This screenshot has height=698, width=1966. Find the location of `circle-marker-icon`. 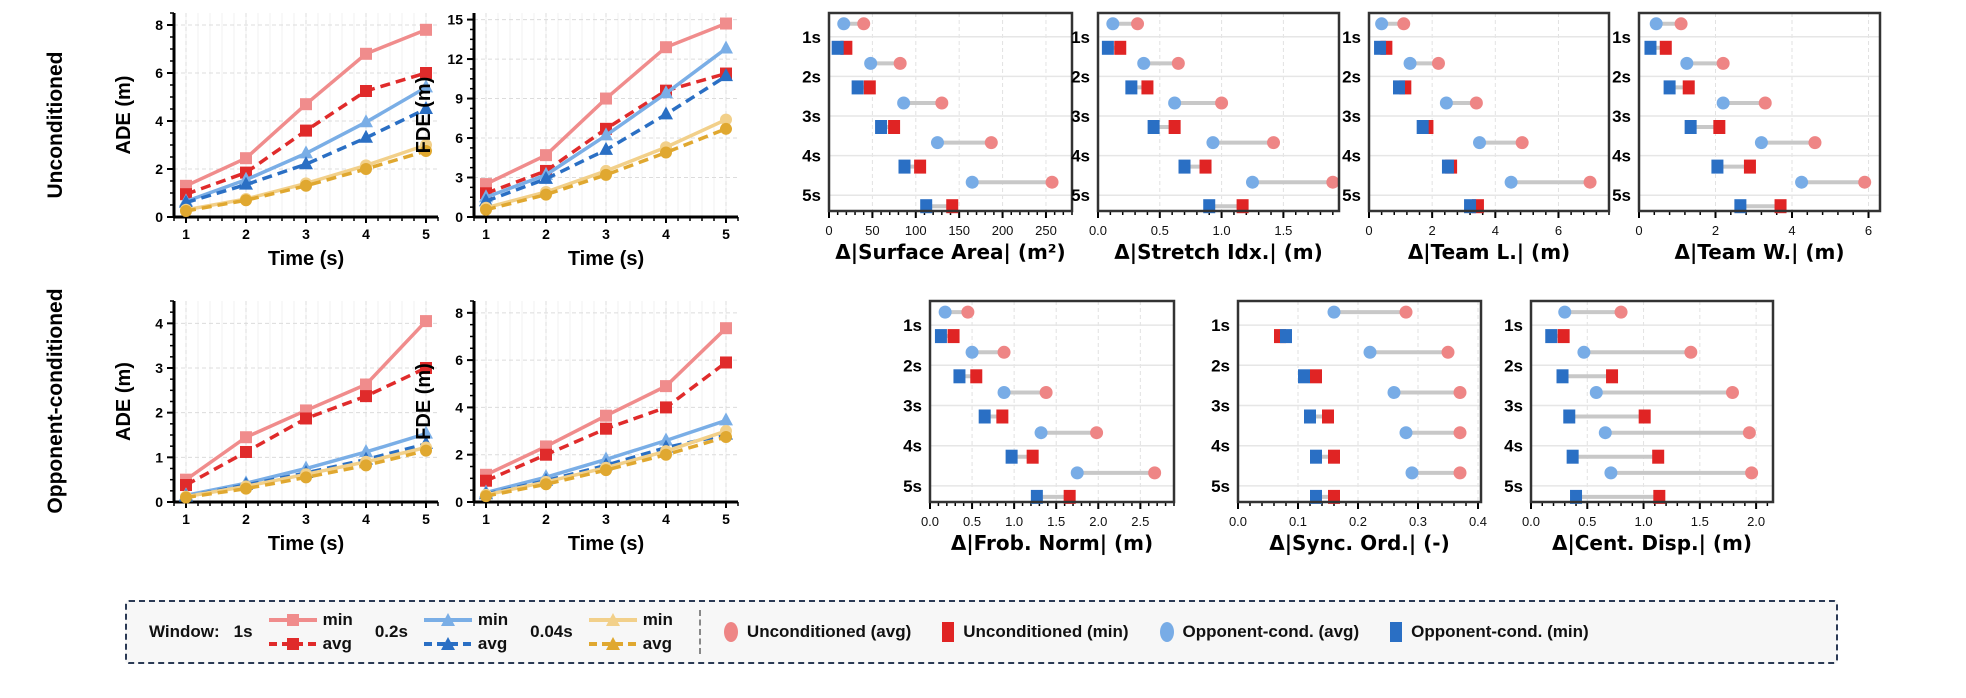

circle-marker-icon is located at coordinates (1166, 632).